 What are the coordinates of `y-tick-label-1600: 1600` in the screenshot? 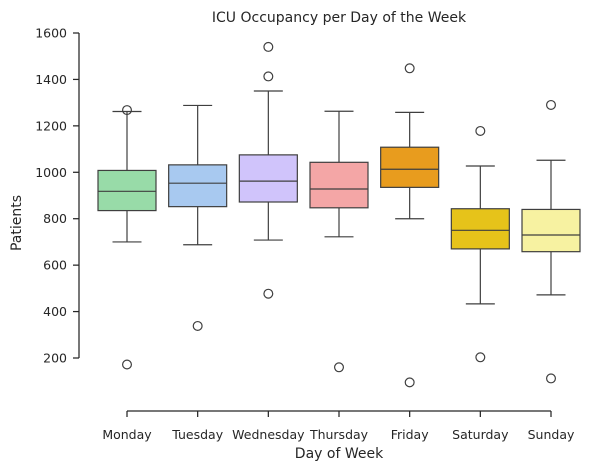 It's located at (51, 33).